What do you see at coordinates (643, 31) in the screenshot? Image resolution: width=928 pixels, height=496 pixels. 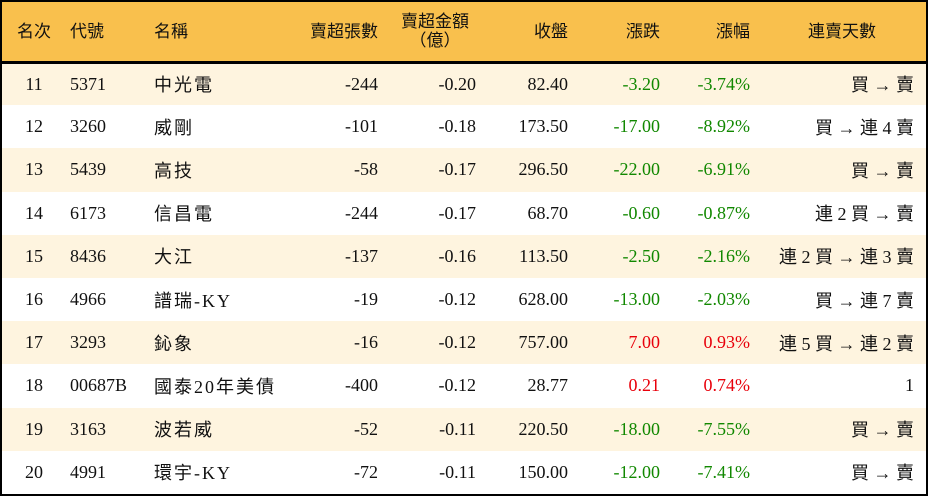 I see `header-change: 漲跌` at bounding box center [643, 31].